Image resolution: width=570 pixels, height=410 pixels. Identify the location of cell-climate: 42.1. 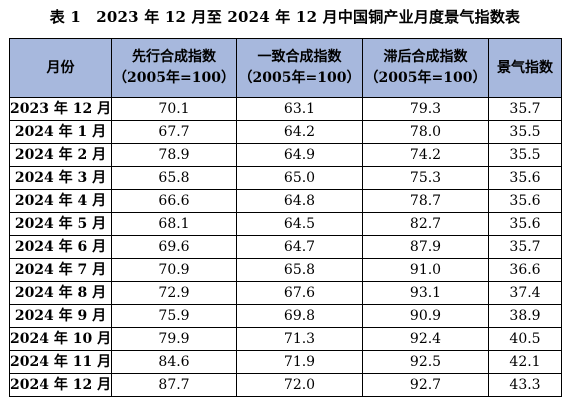
(525, 362).